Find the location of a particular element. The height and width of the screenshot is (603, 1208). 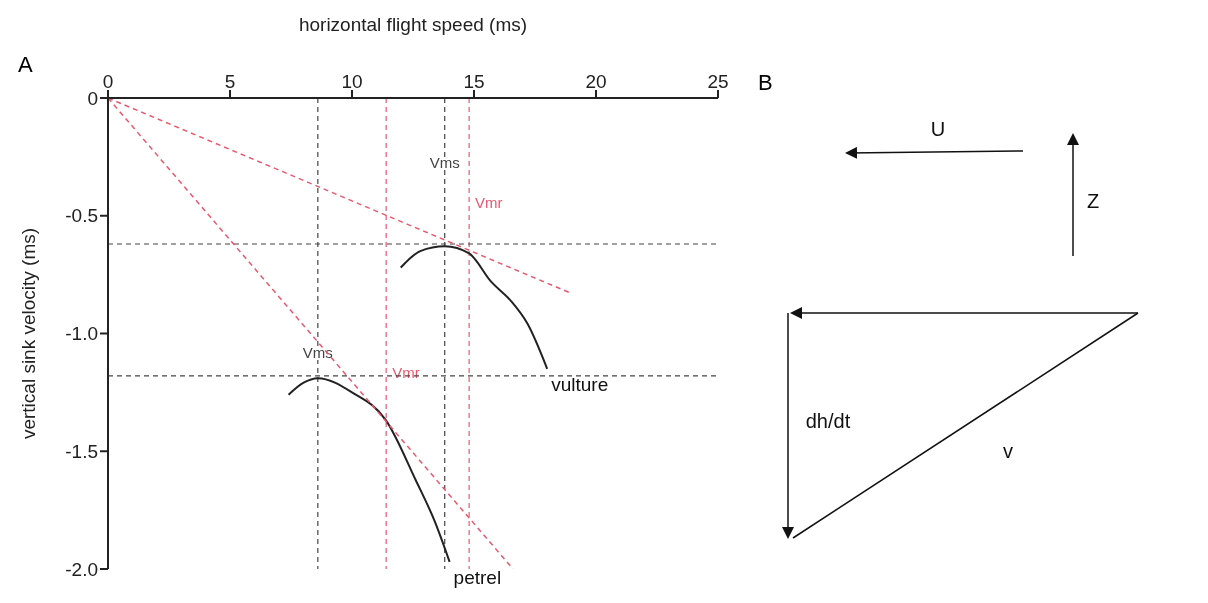

y-axis-title: vertical sink velocity (ms) is located at coordinates (28, 333).